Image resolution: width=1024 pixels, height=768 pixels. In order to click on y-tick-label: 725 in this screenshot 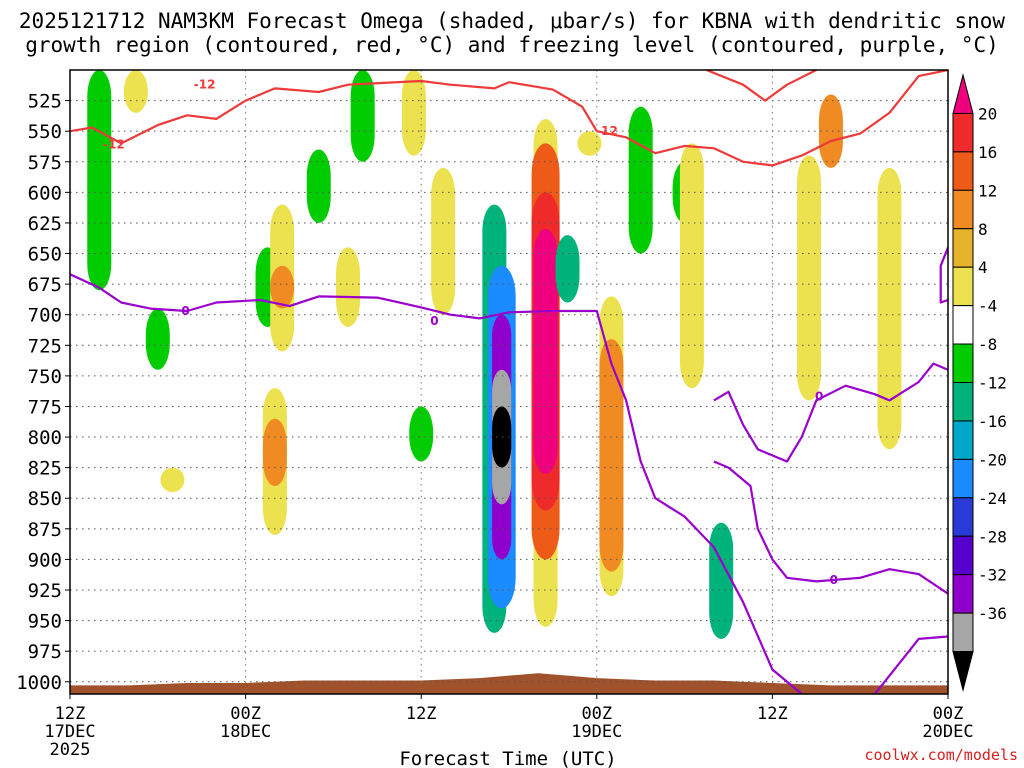, I will do `click(45, 346)`.